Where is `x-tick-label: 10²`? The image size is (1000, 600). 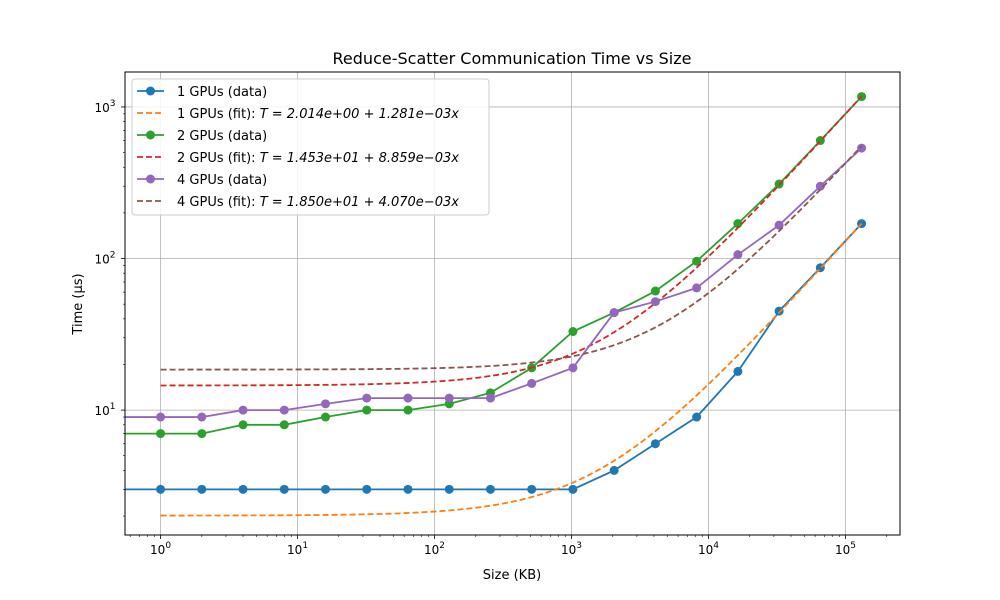
x-tick-label: 10² is located at coordinates (434, 549).